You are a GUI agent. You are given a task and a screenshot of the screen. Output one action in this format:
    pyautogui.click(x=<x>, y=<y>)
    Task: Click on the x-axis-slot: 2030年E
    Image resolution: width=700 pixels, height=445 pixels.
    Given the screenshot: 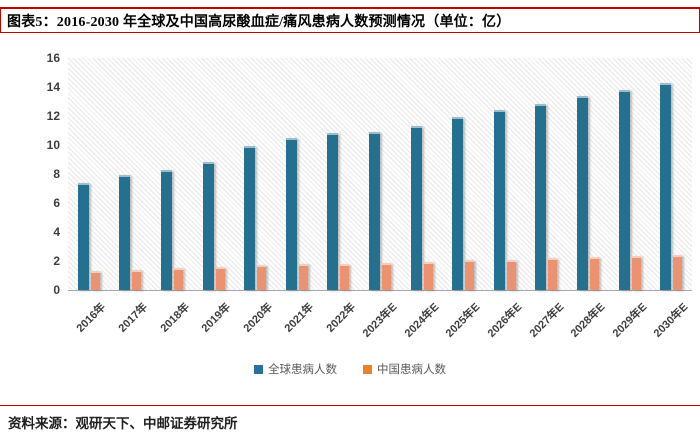 What is the action you would take?
    pyautogui.click(x=671, y=319)
    